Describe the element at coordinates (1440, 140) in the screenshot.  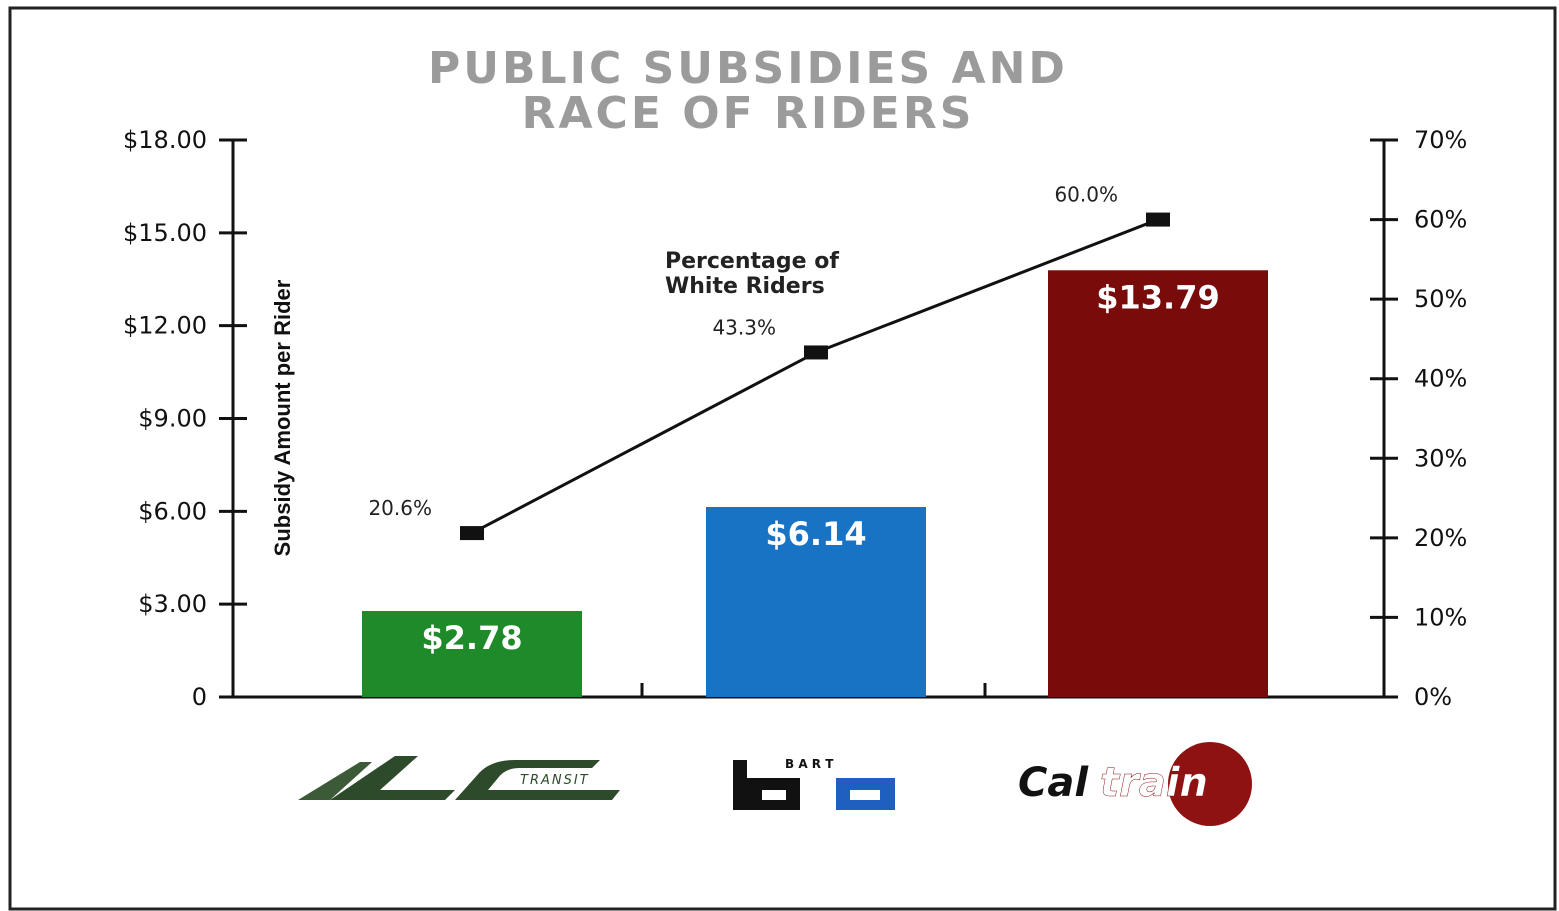
I see `y2-tick-label: 70%` at that location.